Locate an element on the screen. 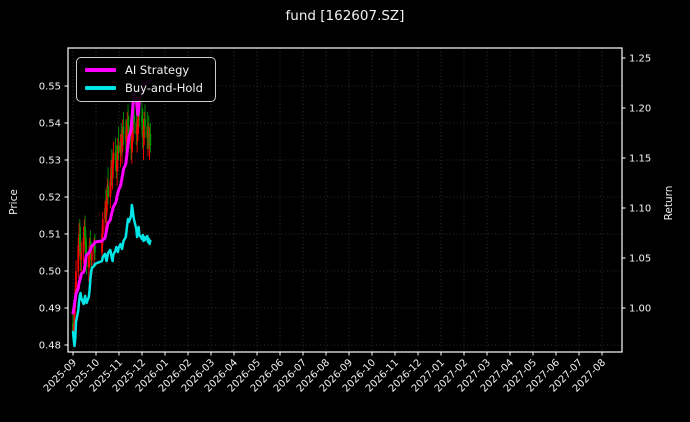 This screenshot has height=422, width=690. legend-item-ai-strategy: AI Strategy is located at coordinates (144, 70).